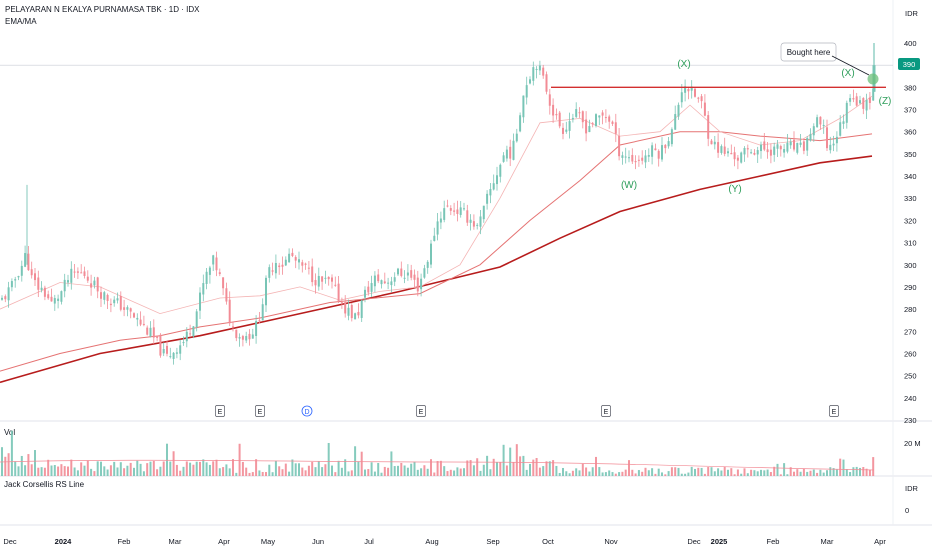 The image size is (932, 550). Describe the element at coordinates (369, 541) in the screenshot. I see `x-tick-label: Jul` at that location.